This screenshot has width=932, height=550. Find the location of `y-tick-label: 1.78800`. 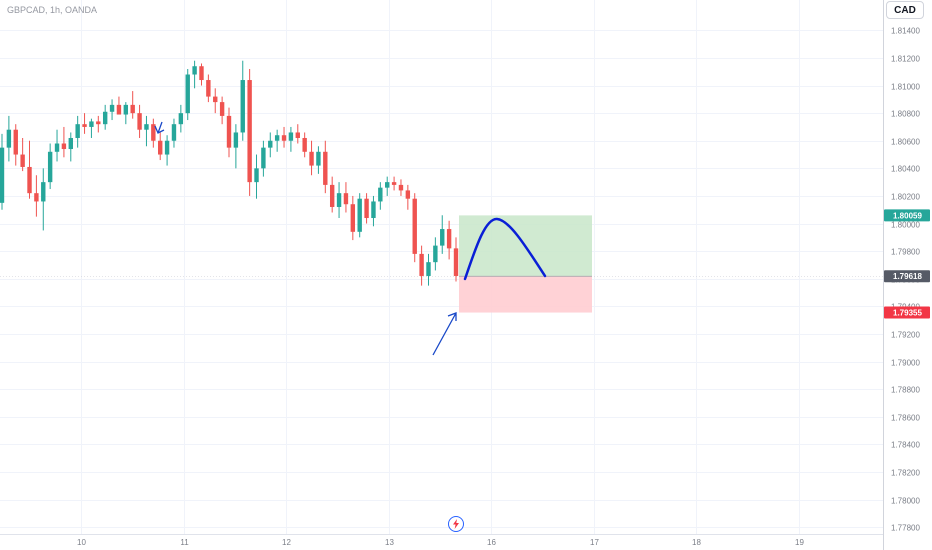

y-tick-label: 1.78800 is located at coordinates (905, 390).